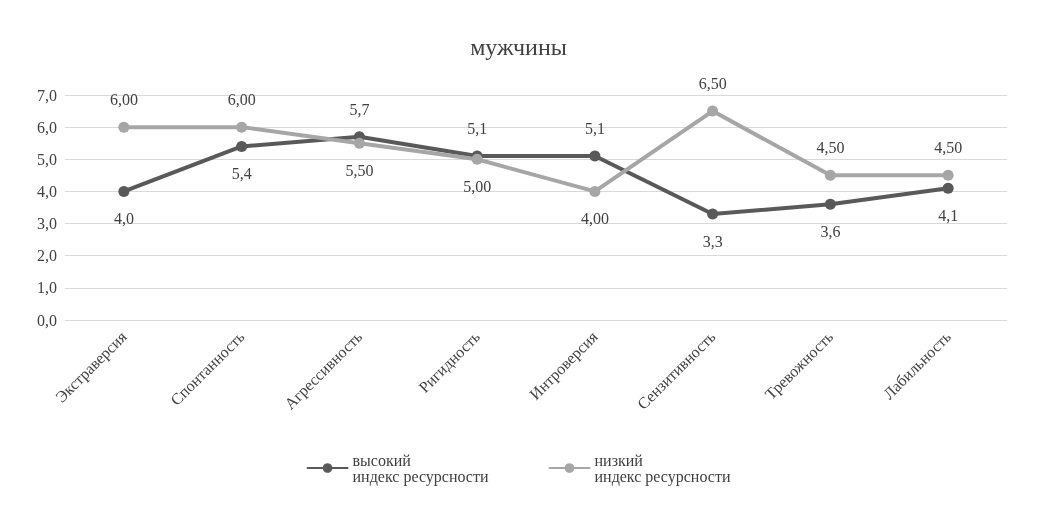 This screenshot has width=1037, height=519. What do you see at coordinates (359, 109) in the screenshot?
I see `data-label: 5,7` at bounding box center [359, 109].